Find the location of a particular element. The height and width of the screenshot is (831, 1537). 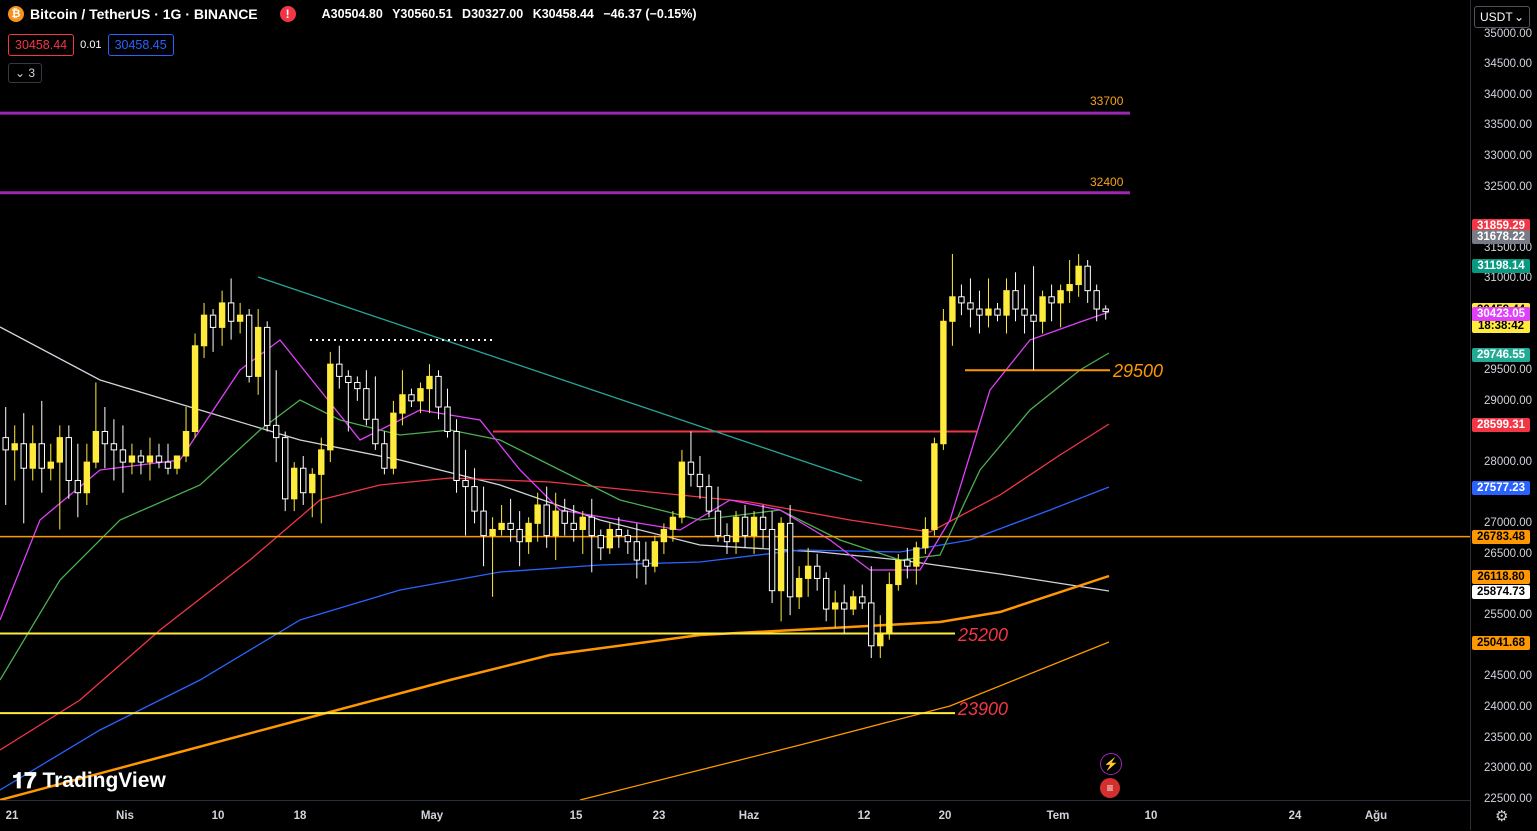

y-tick-label: 31000.00 is located at coordinates (1508, 278).